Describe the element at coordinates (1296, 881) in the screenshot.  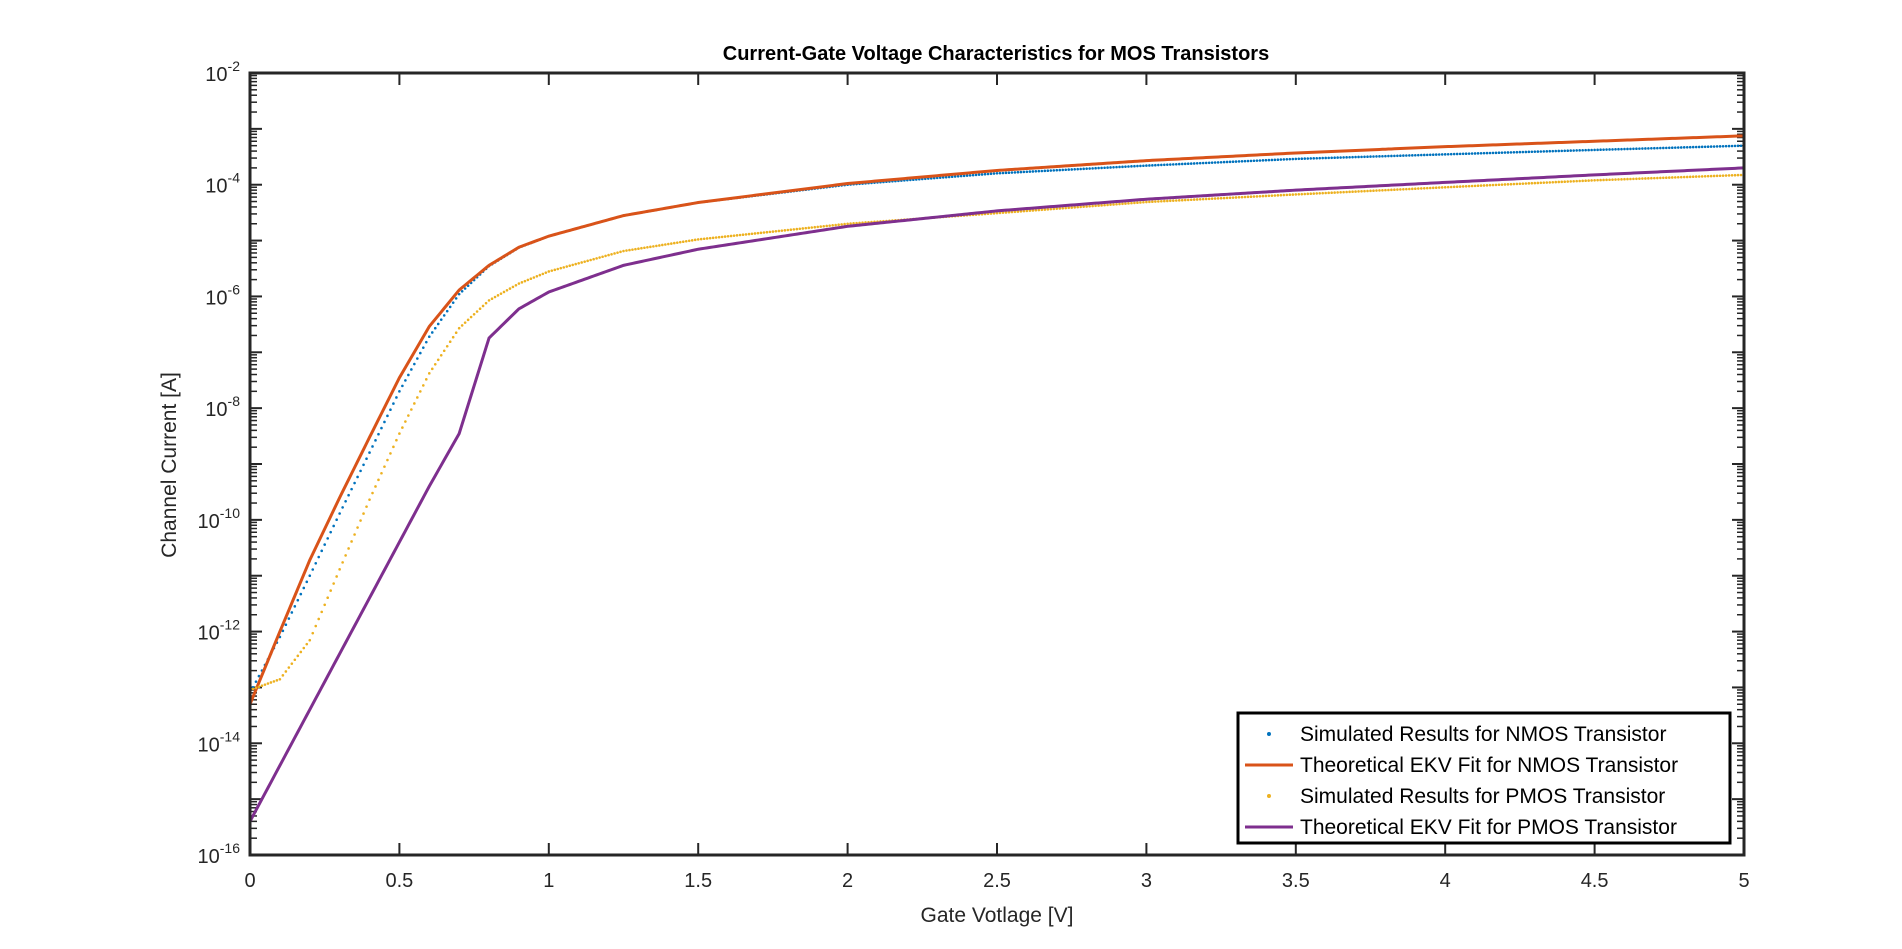
I see `x-tick-label: 3.5` at that location.